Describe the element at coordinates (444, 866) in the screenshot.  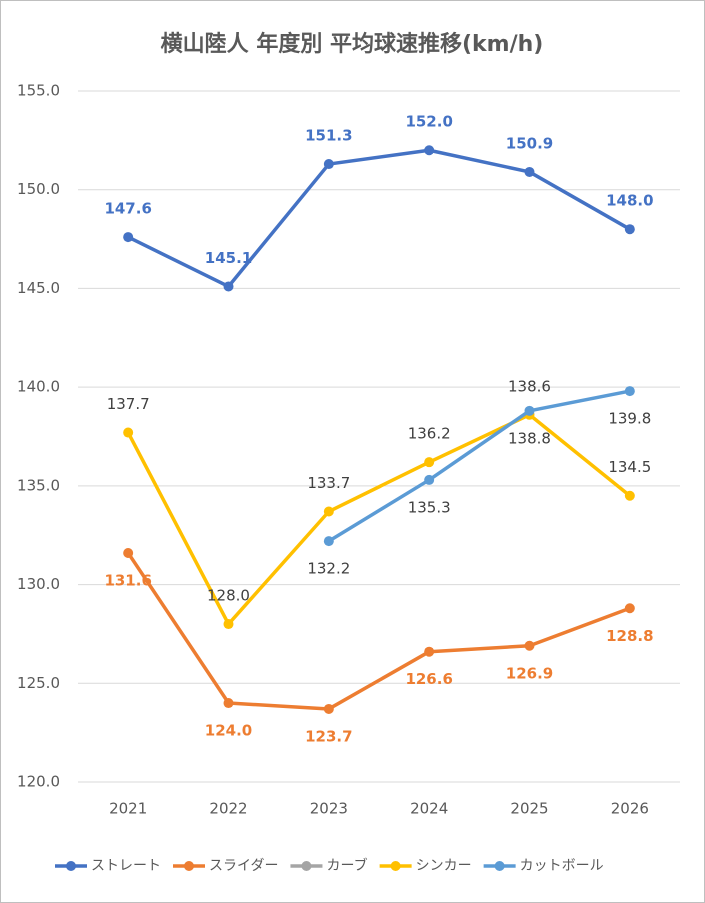
I see `legend-label: シンカー` at that location.